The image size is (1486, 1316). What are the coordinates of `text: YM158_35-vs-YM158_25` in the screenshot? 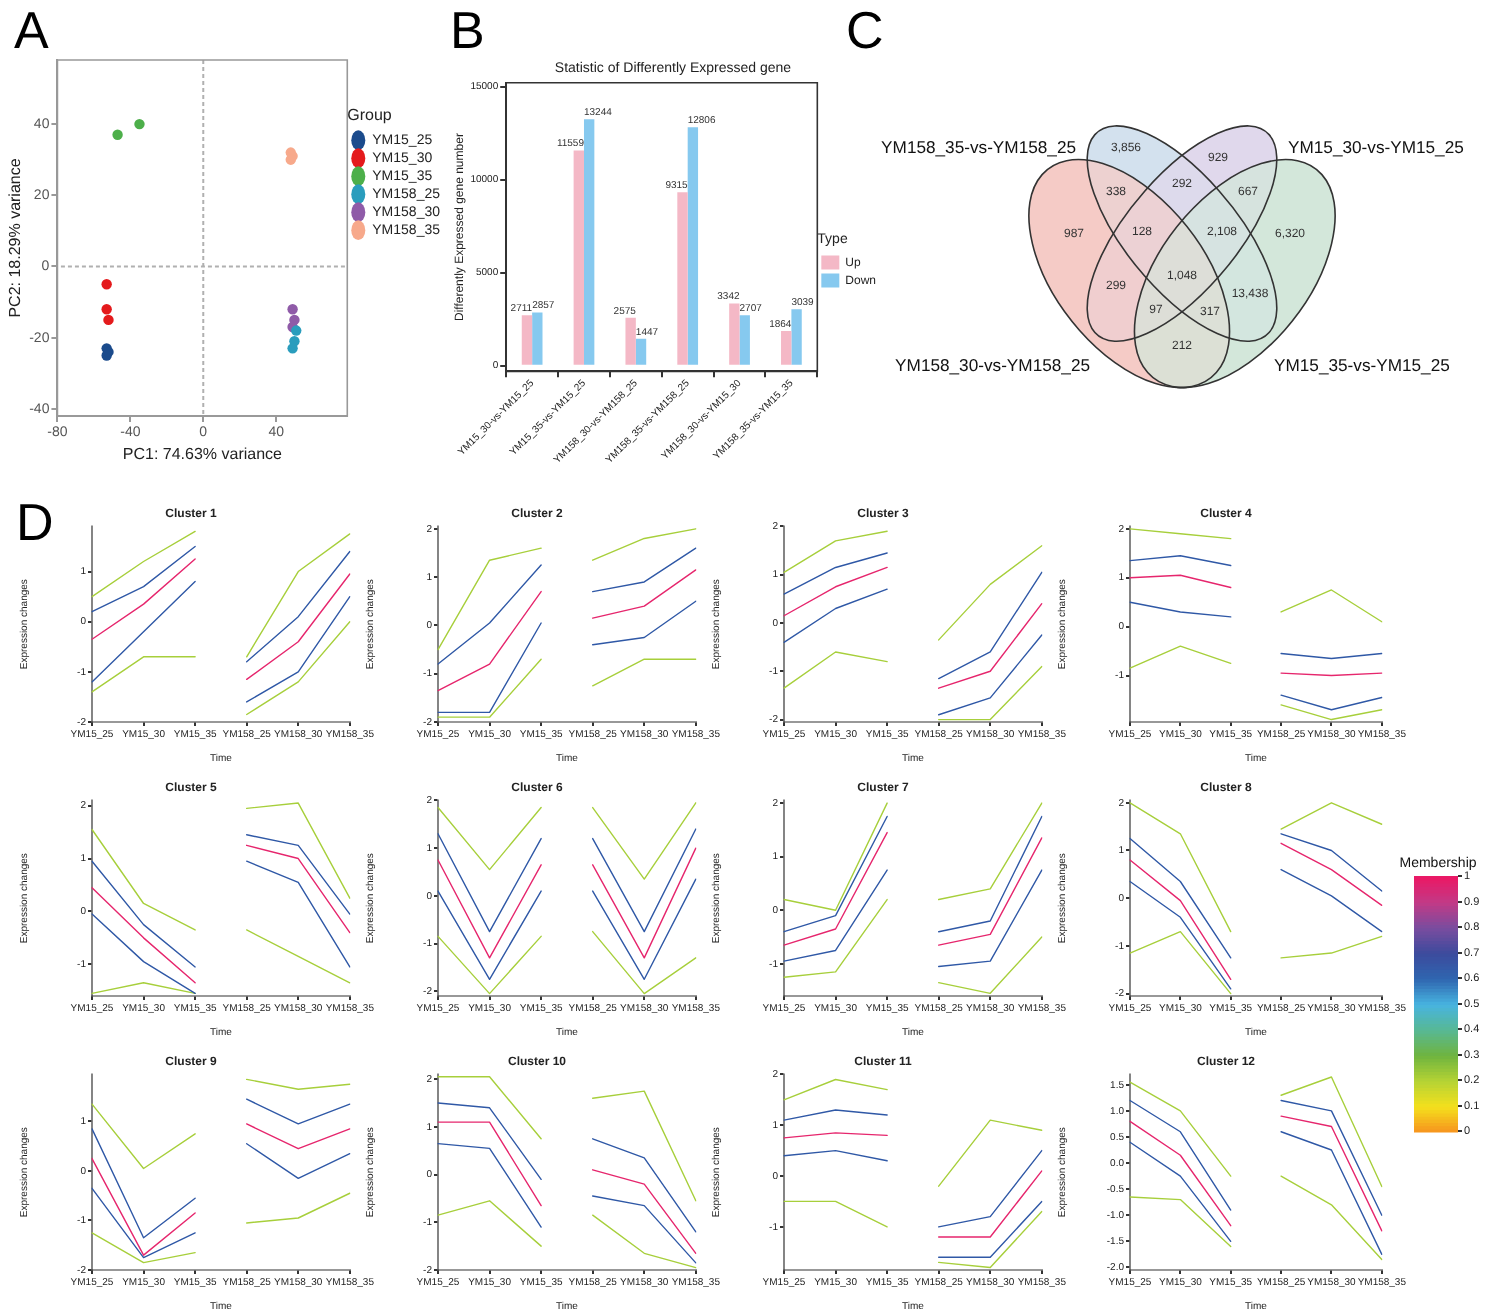 It's located at (979, 146).